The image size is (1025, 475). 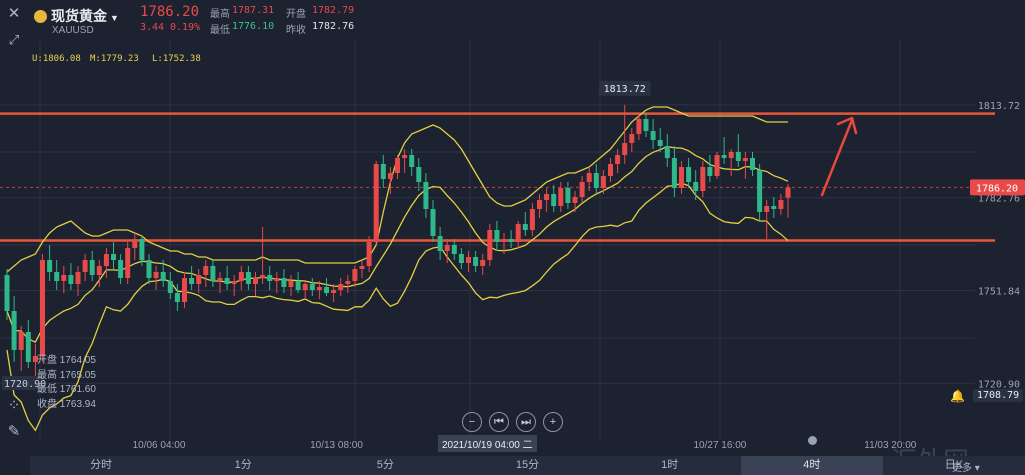 I want to click on close-icon: ✕, so click(x=14, y=13).